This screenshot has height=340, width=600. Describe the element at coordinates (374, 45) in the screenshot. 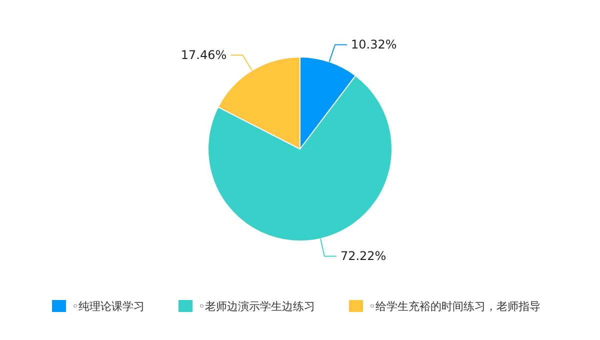

I see `data-label: 10.32%` at that location.